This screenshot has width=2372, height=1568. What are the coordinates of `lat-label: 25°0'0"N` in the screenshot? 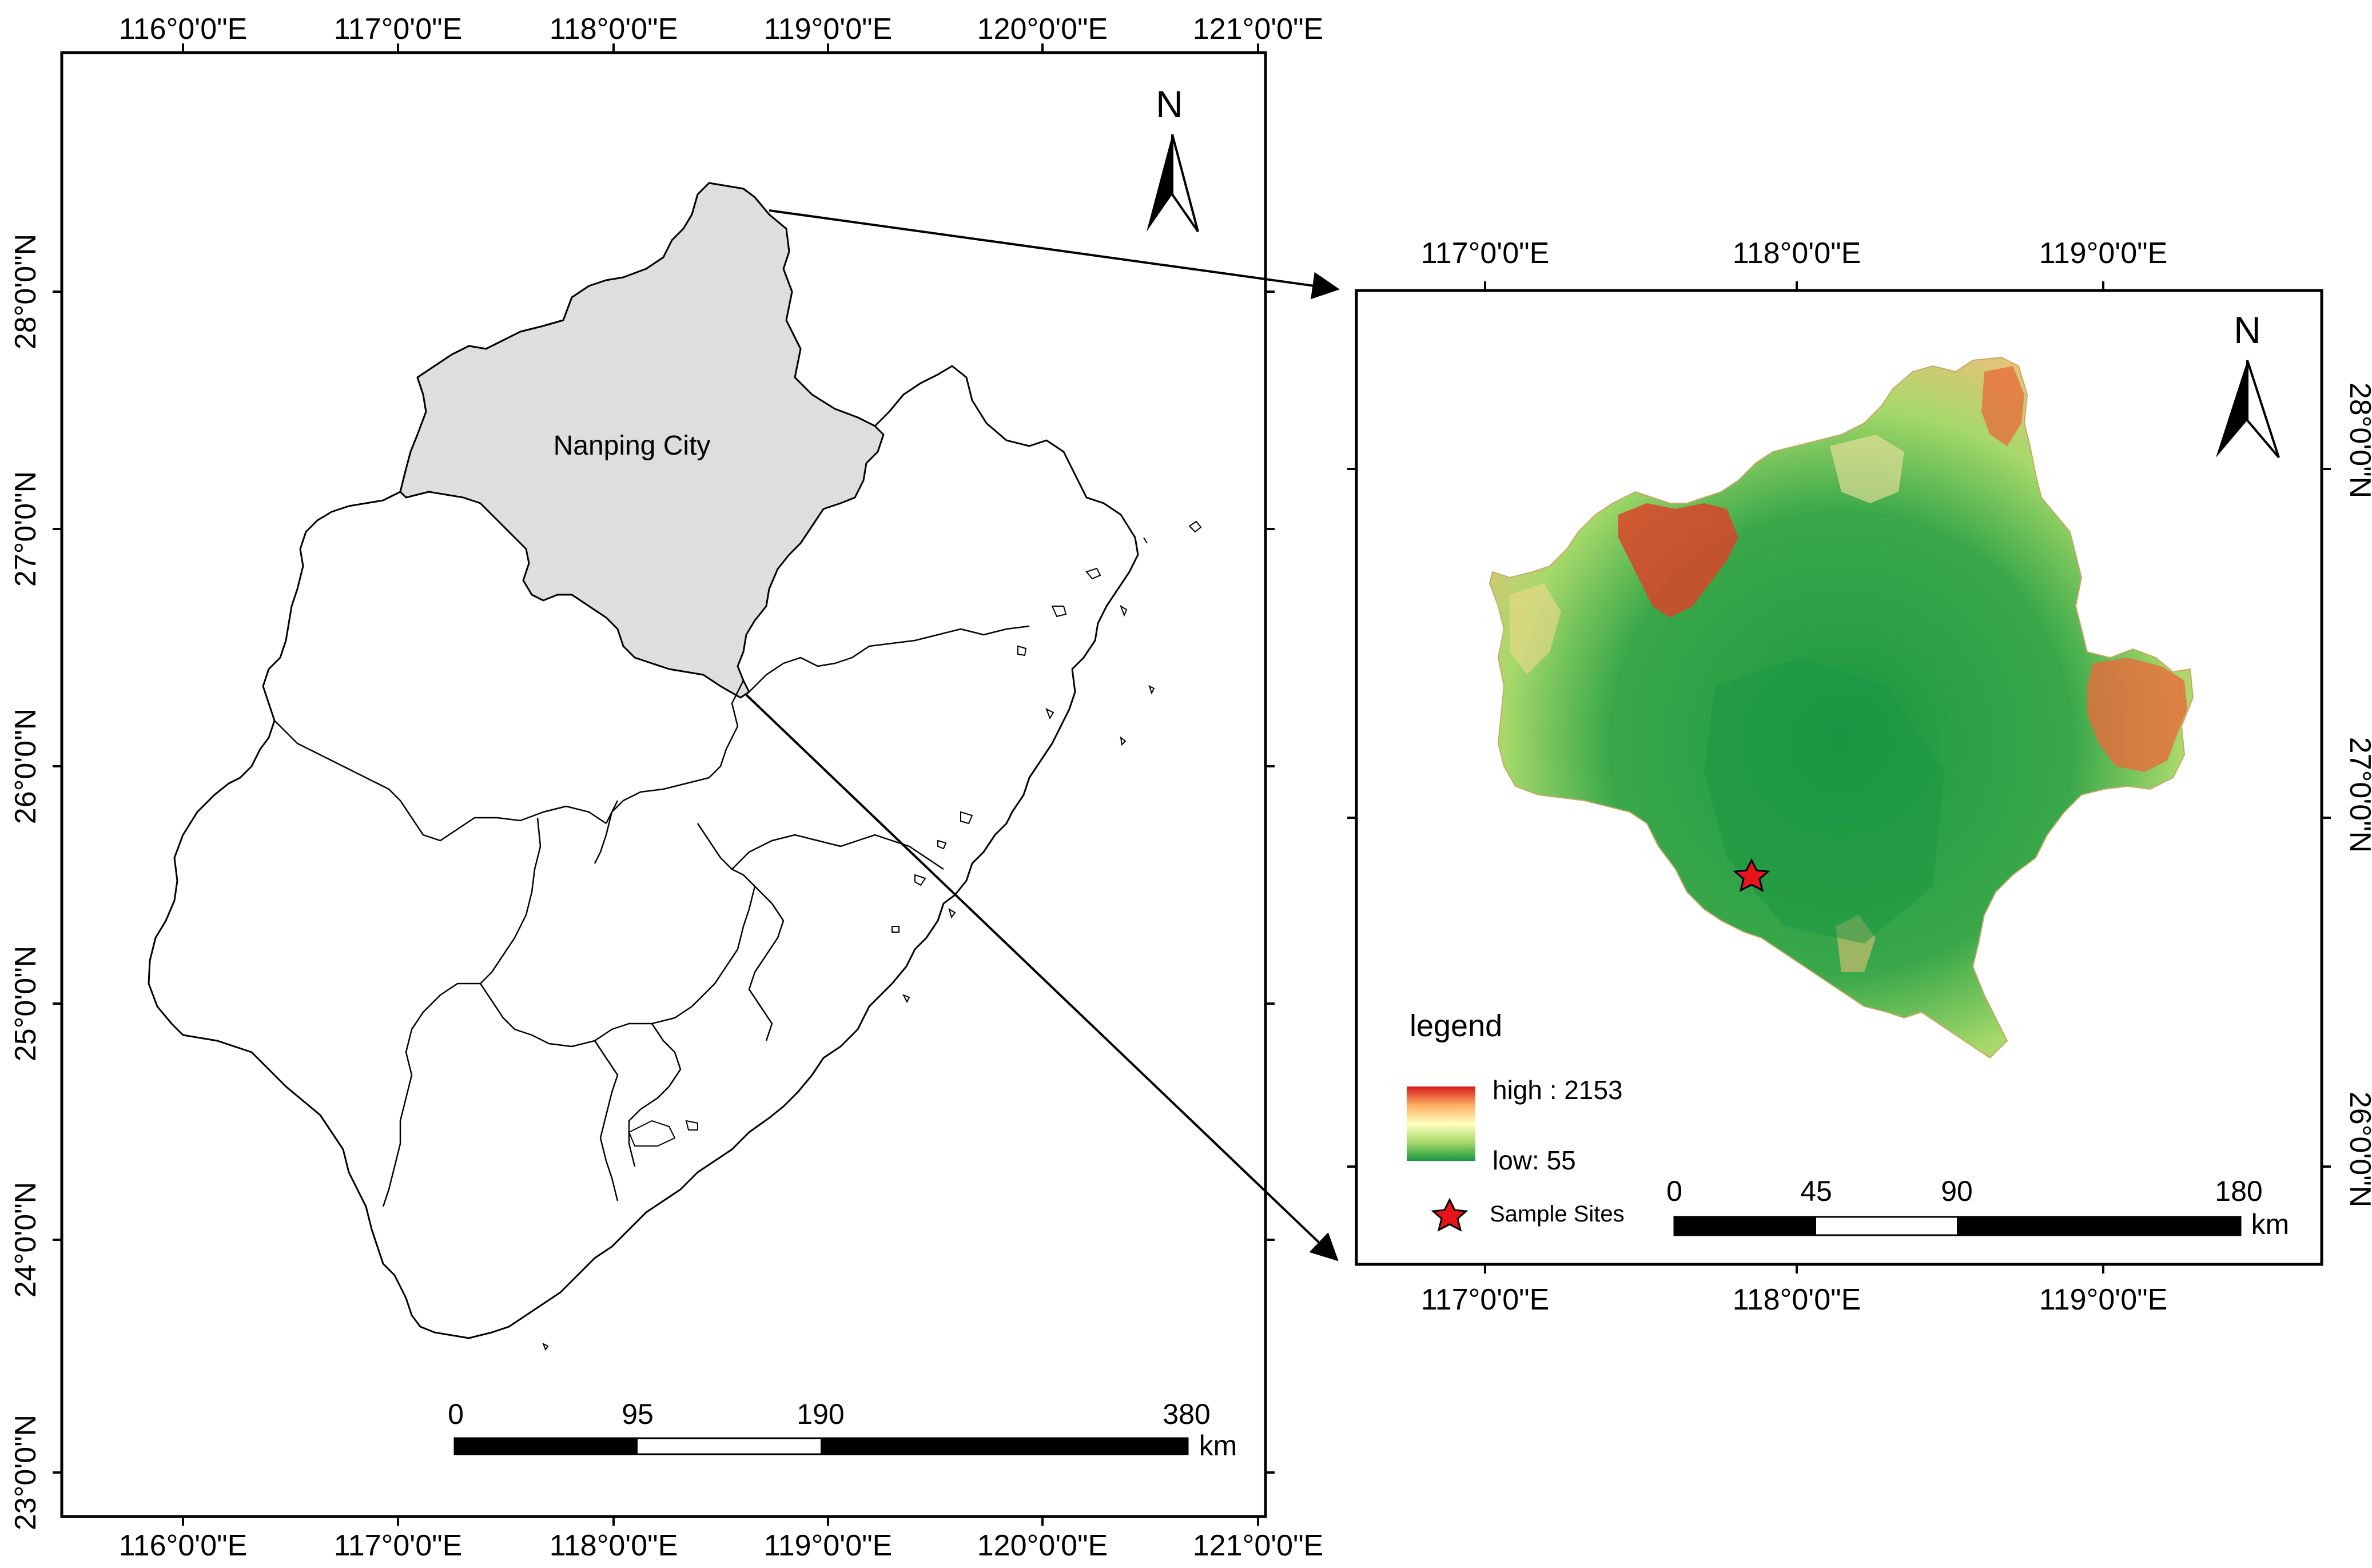 It's located at (25, 1003).